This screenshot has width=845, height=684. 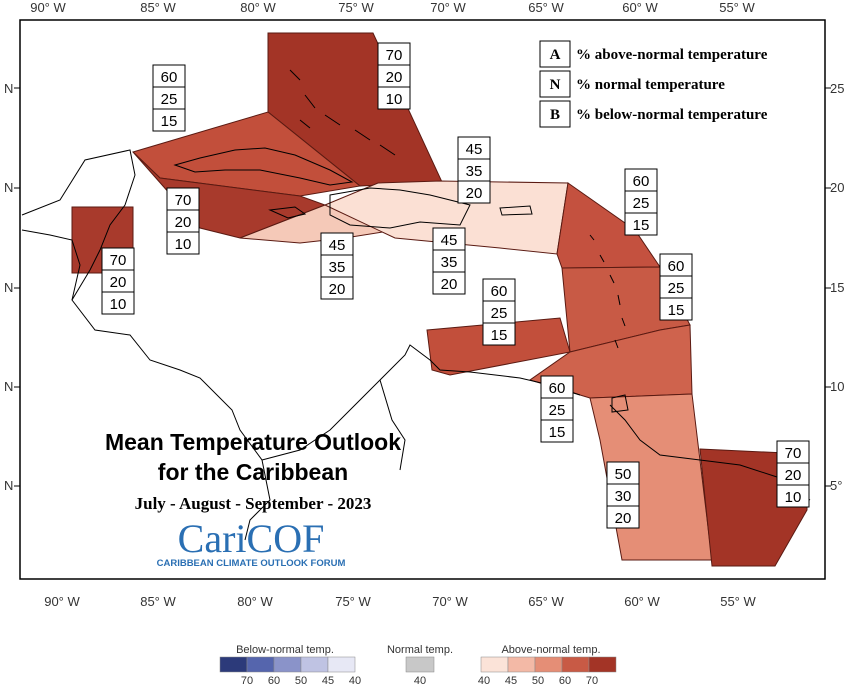 I want to click on key-a-letter: A, so click(x=555, y=55).